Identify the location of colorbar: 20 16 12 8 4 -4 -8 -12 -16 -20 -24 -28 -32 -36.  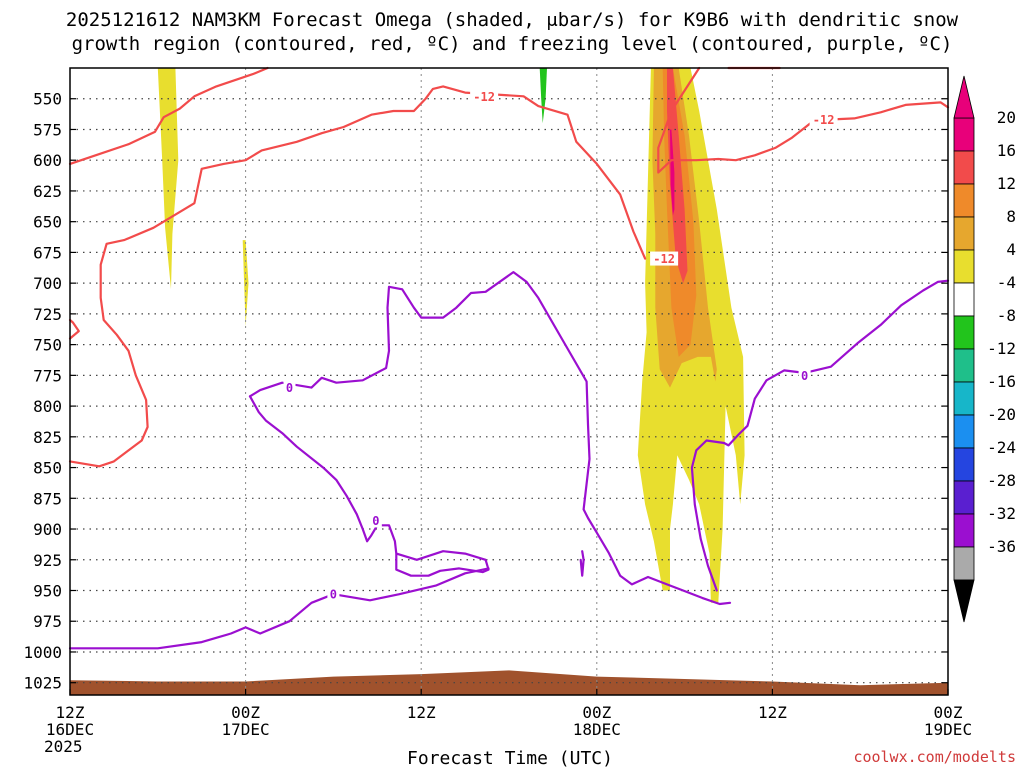
(984, 349).